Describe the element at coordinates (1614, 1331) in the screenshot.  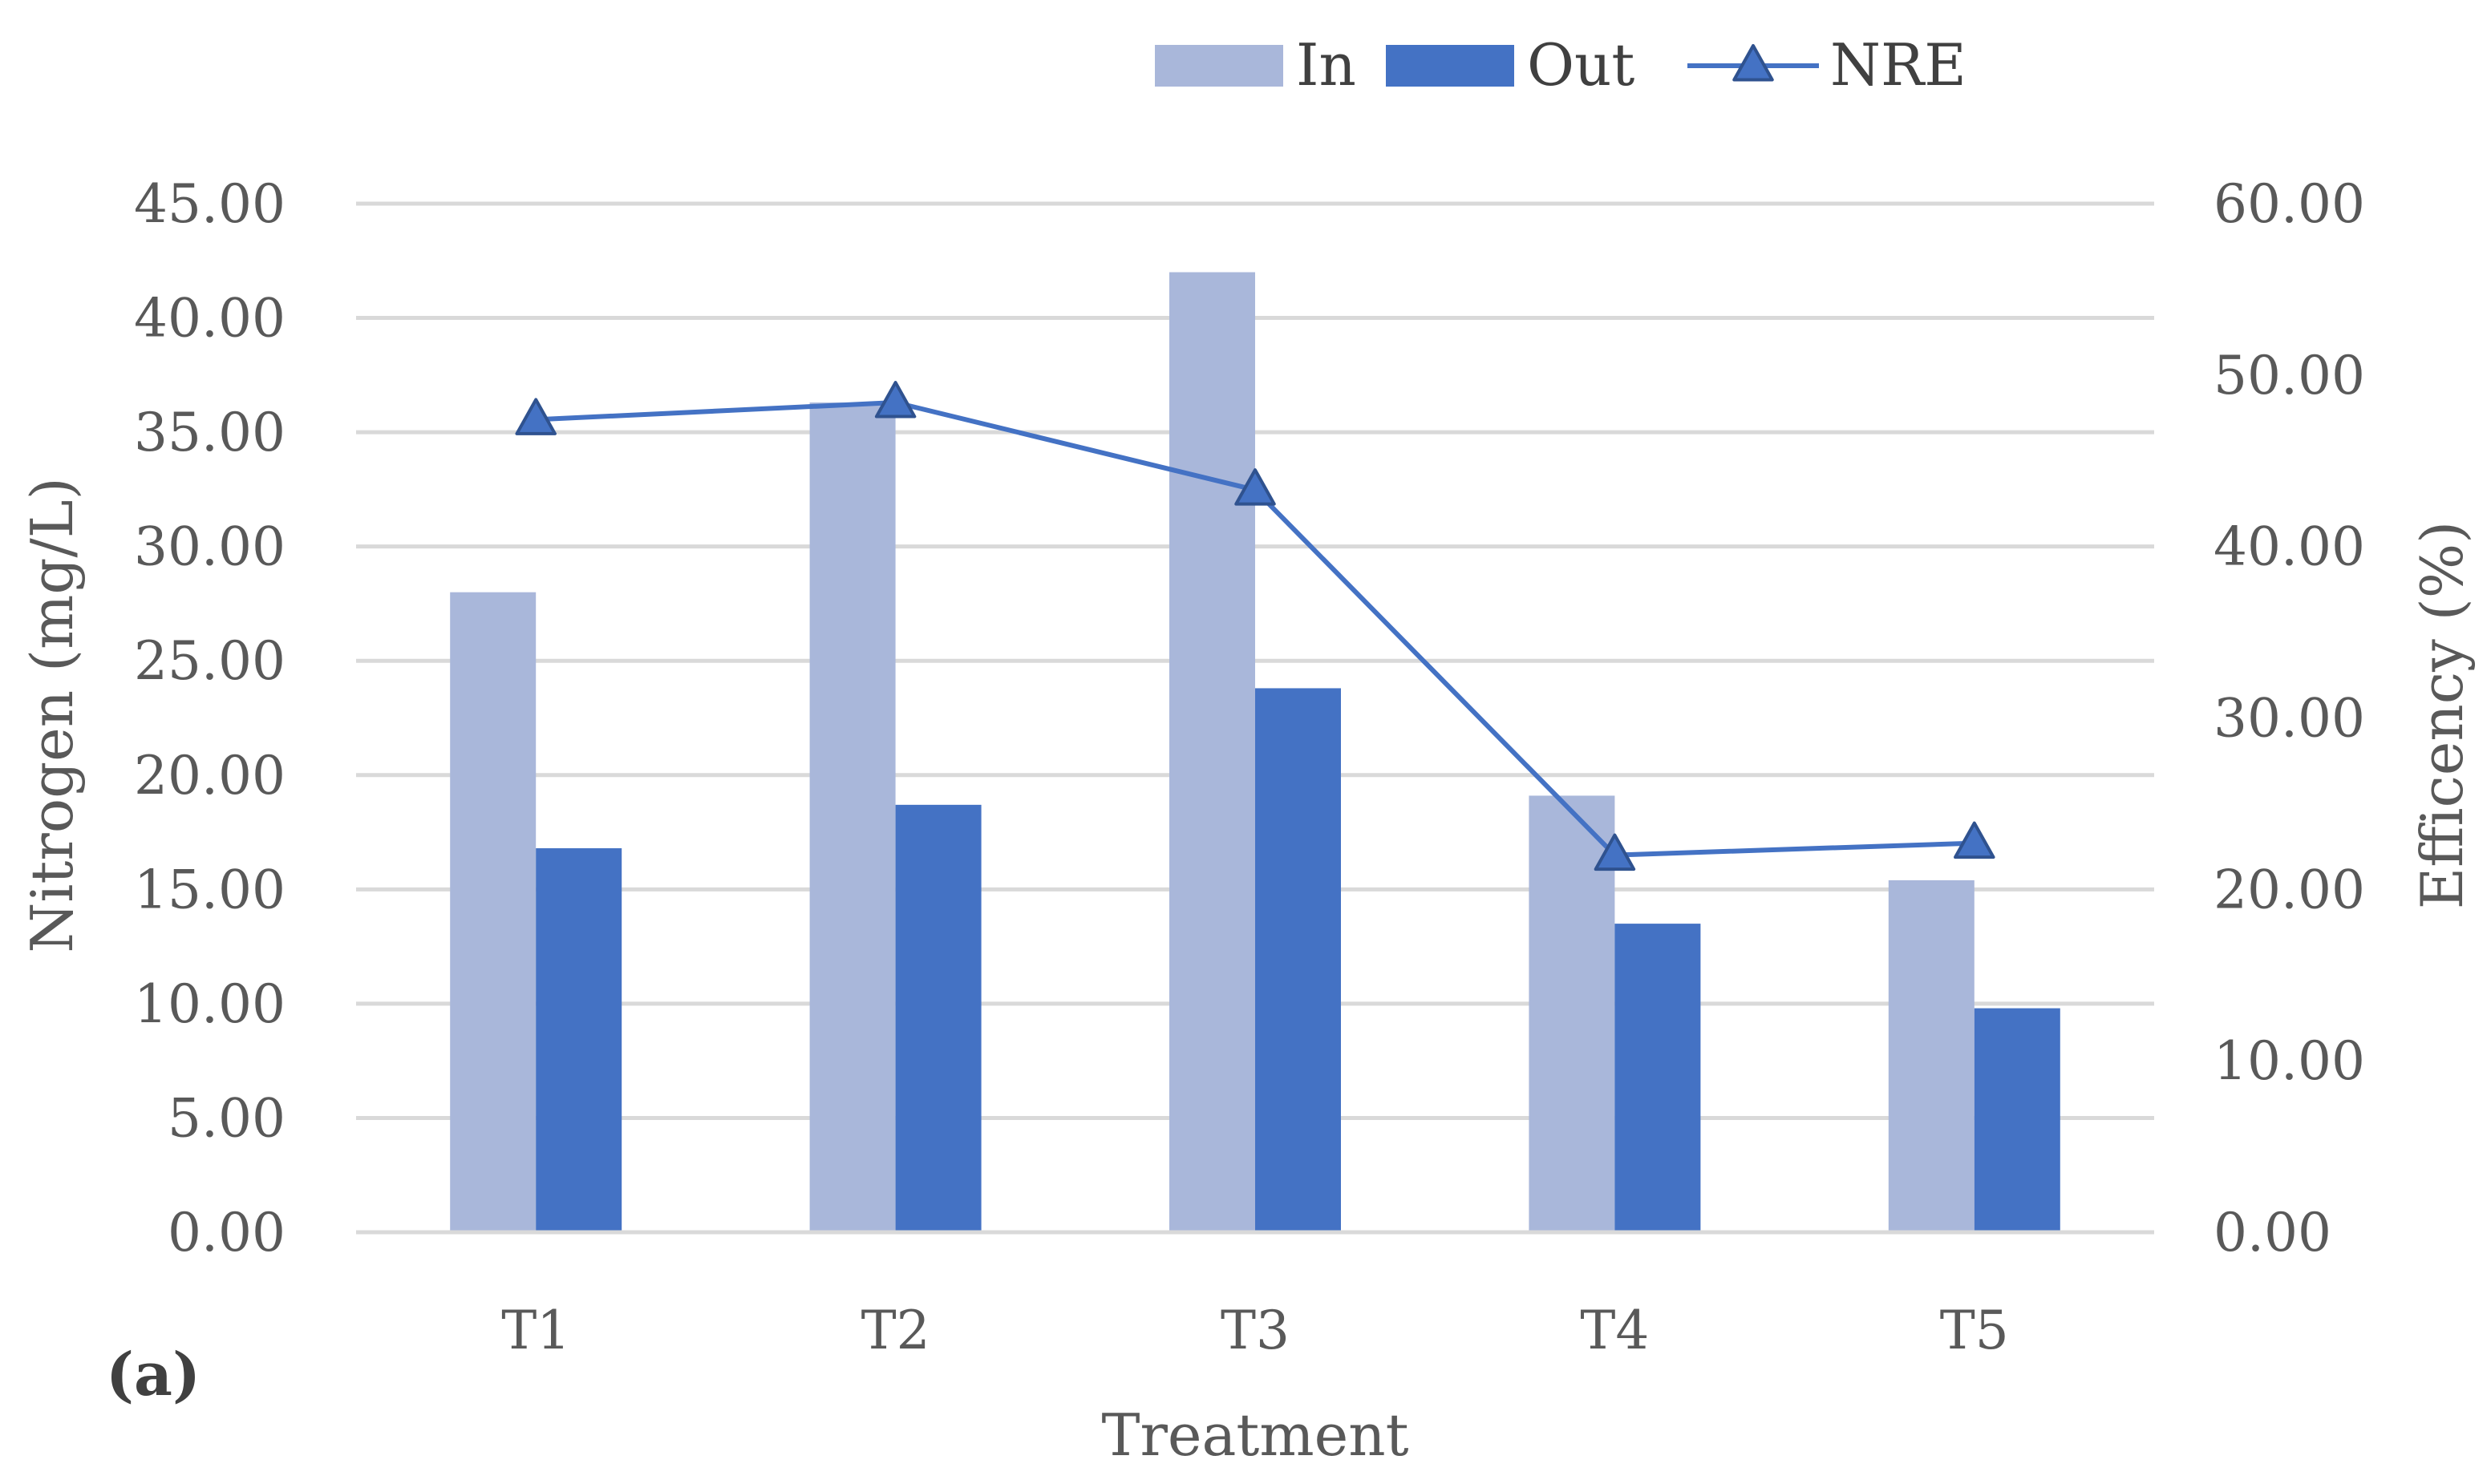
I see `x-tick-label: T4` at that location.